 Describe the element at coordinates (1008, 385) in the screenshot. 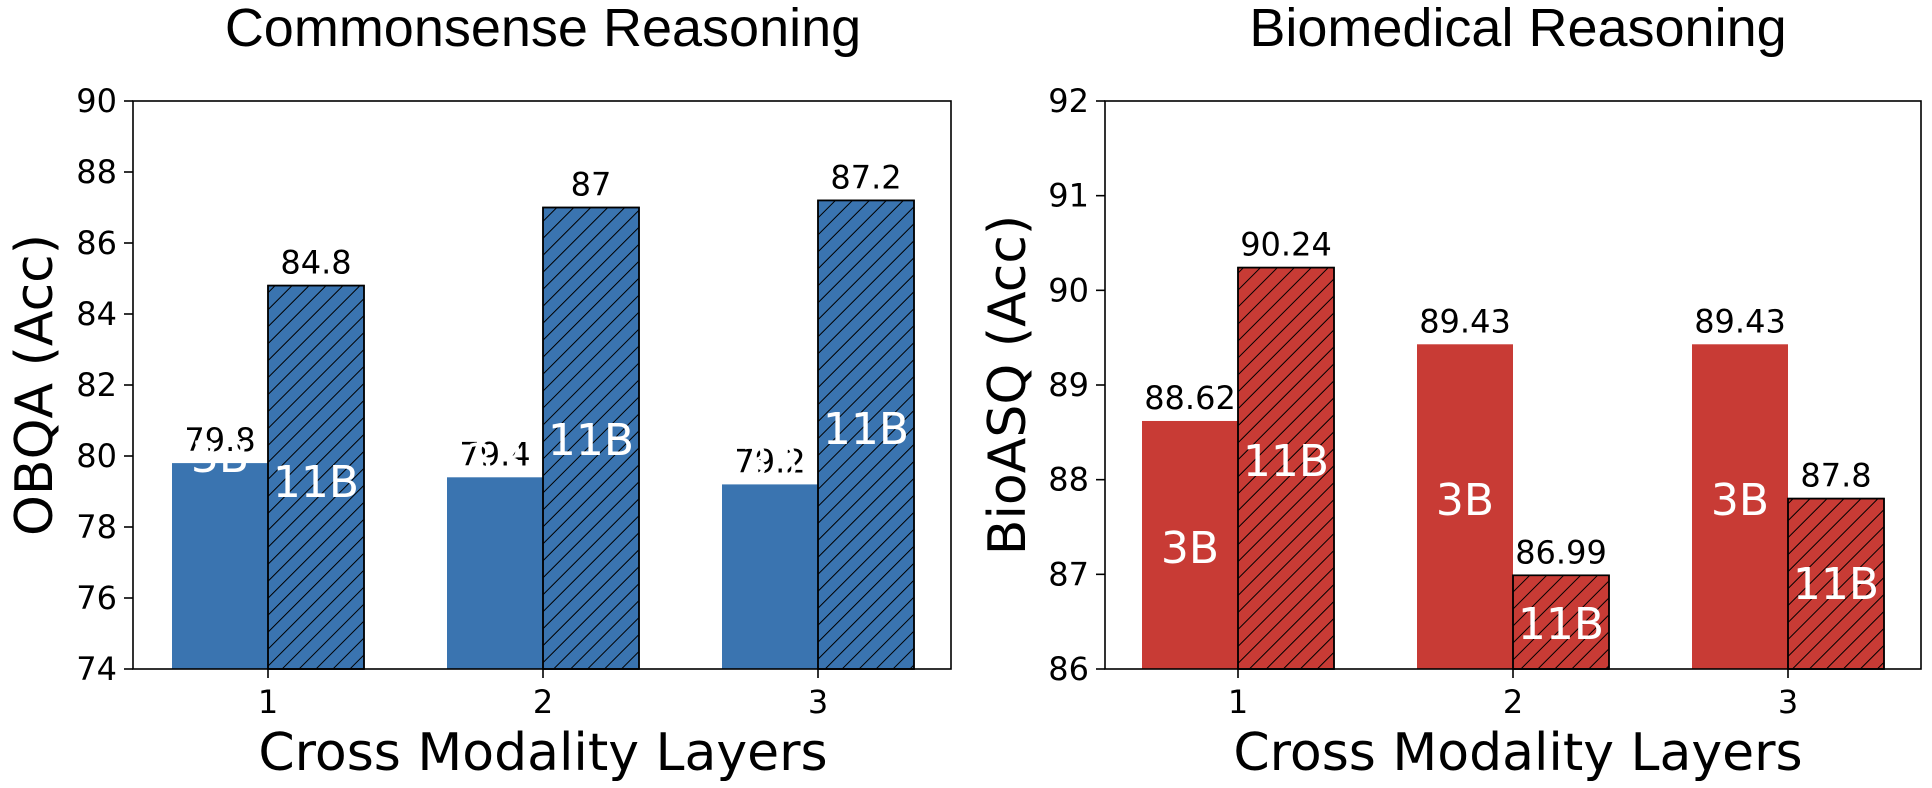

I see `y-axis-label: BioASQ (Acc)` at that location.